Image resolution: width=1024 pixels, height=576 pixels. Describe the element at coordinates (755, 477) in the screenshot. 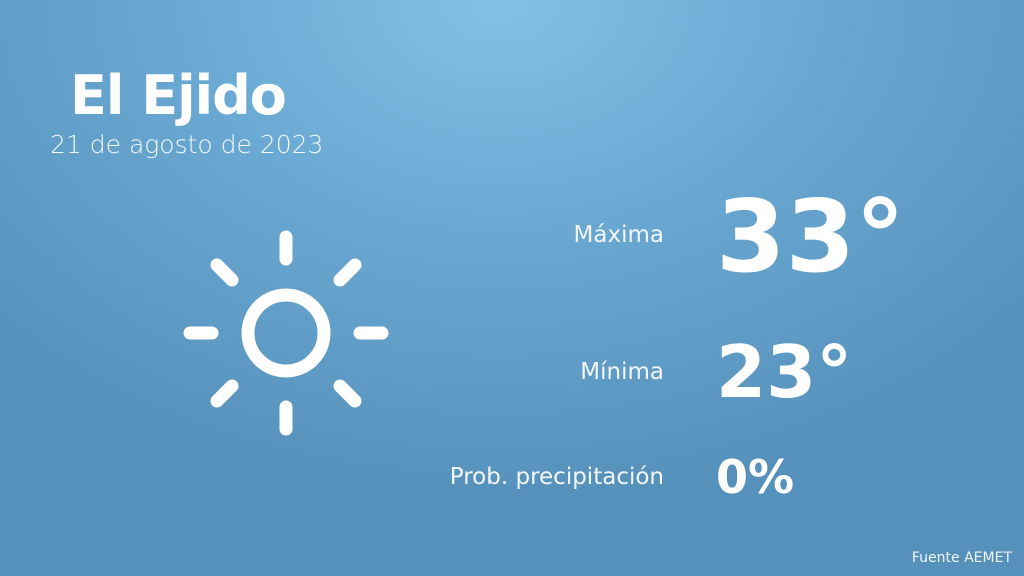

I see `precip-value: 0%` at that location.